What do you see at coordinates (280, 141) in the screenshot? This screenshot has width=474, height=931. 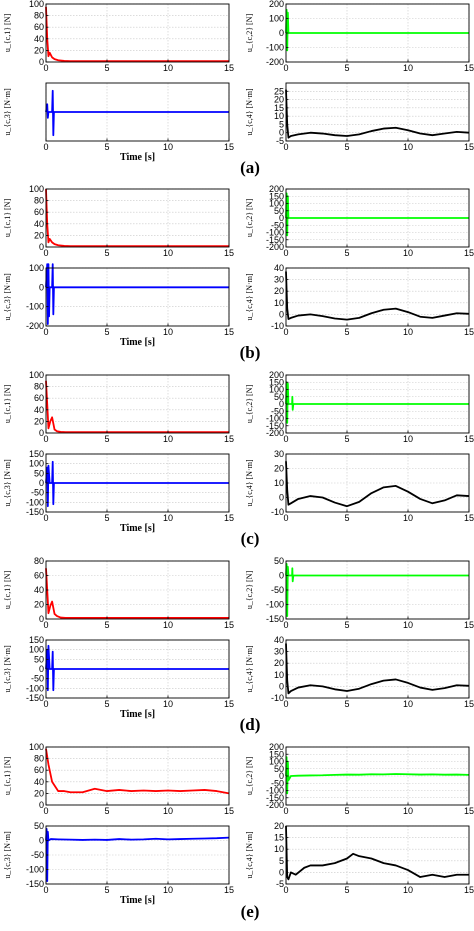 I see `y-tick-label: -5` at bounding box center [280, 141].